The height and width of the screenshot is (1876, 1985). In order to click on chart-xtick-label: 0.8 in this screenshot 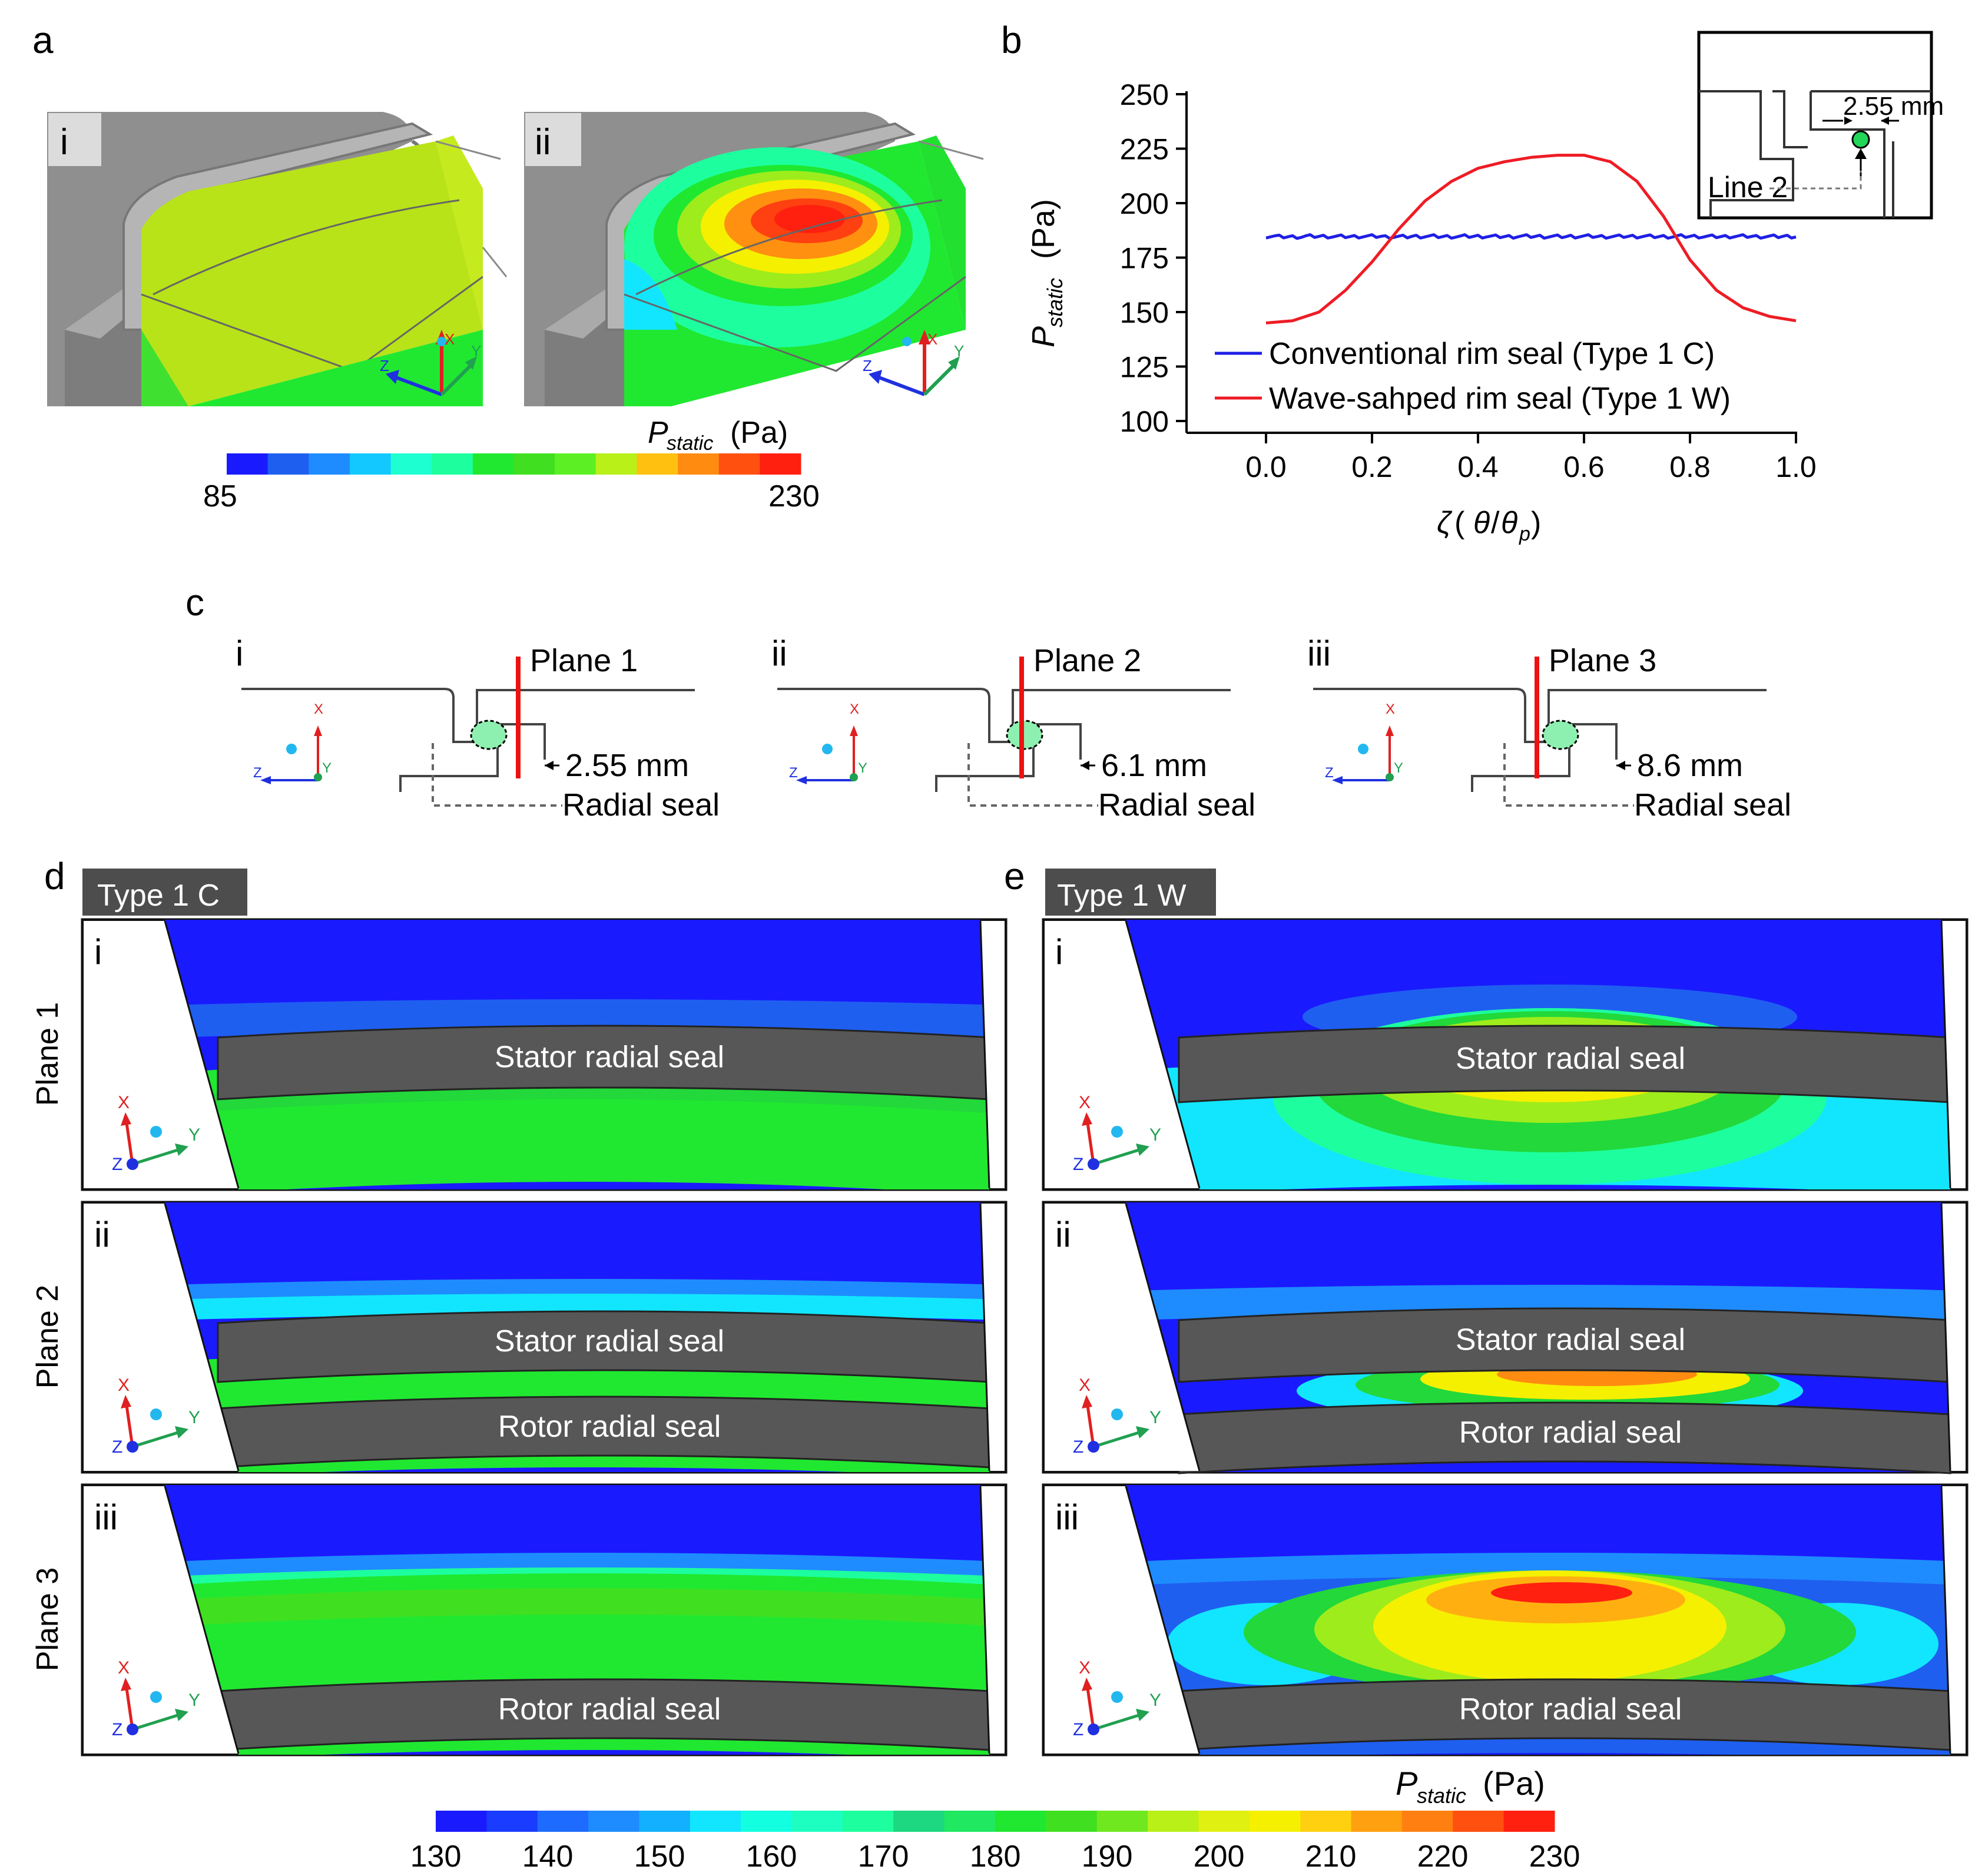, I will do `click(1690, 467)`.